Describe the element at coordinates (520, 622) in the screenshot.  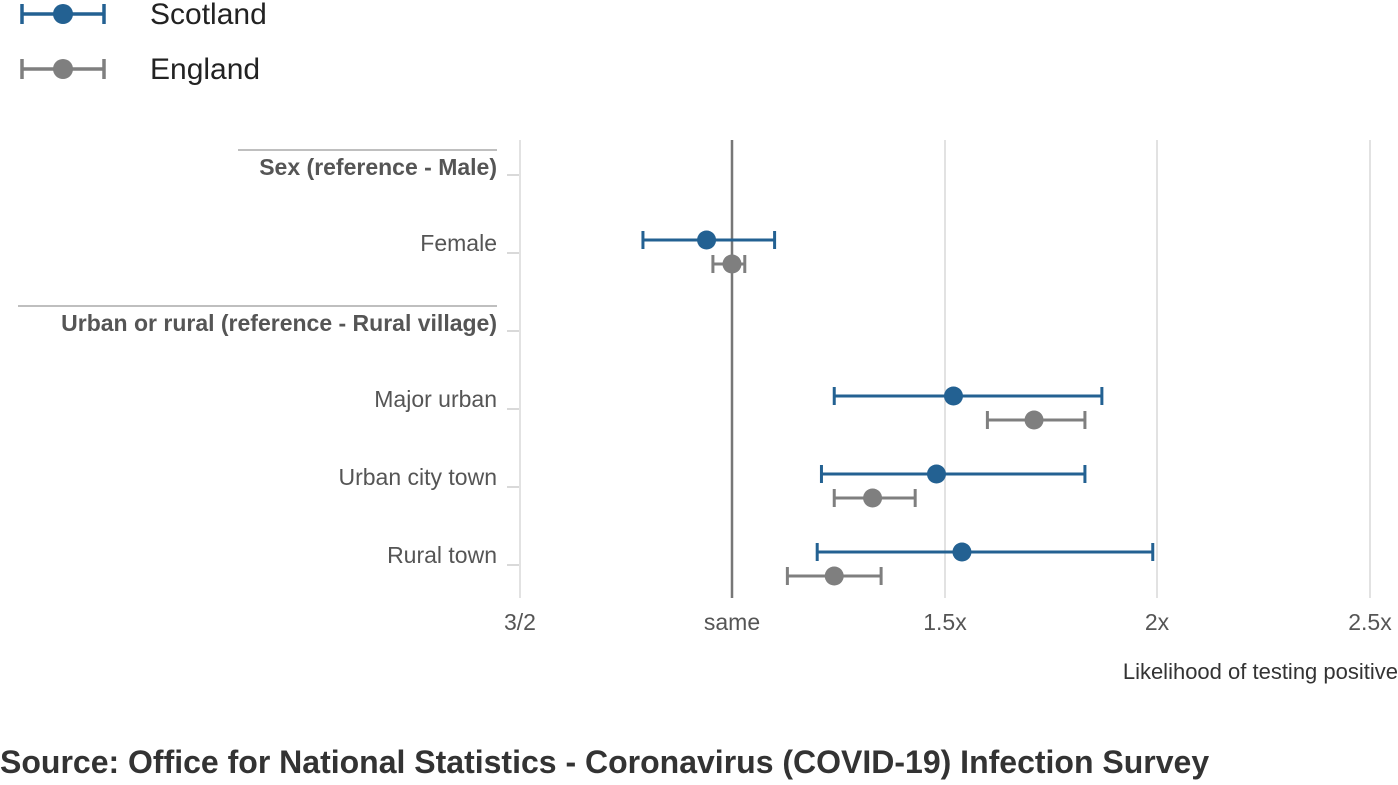
I see `x-tick-label: 3/2` at that location.